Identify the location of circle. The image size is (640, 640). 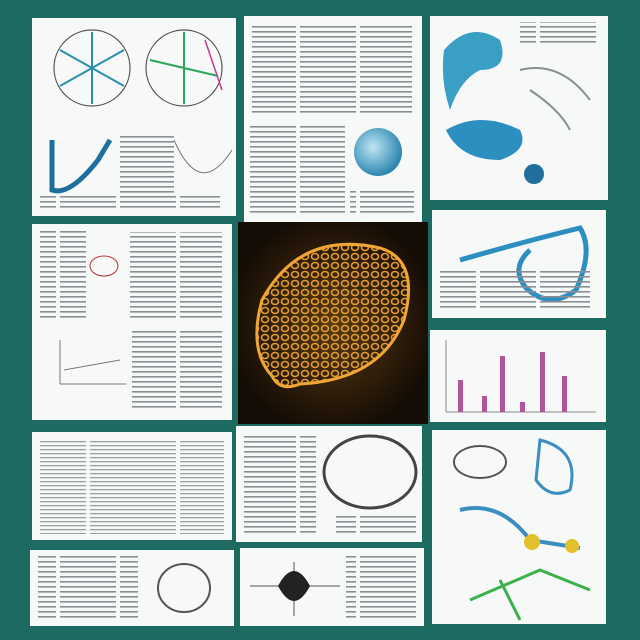
(370, 472).